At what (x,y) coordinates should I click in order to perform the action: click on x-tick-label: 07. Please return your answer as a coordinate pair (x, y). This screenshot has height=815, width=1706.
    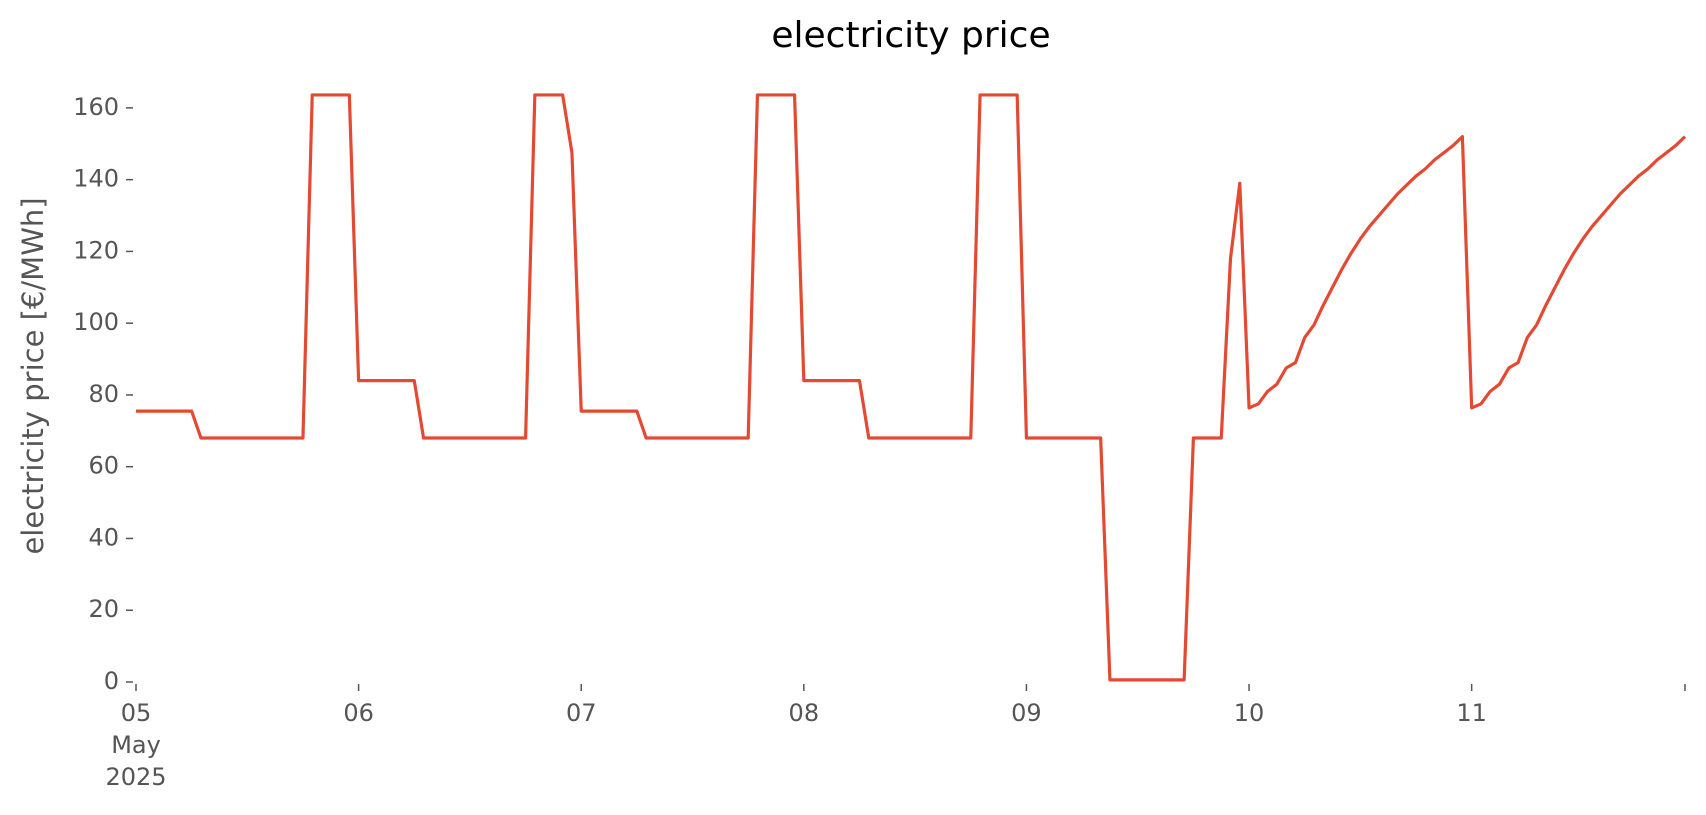
    Looking at the image, I should click on (581, 713).